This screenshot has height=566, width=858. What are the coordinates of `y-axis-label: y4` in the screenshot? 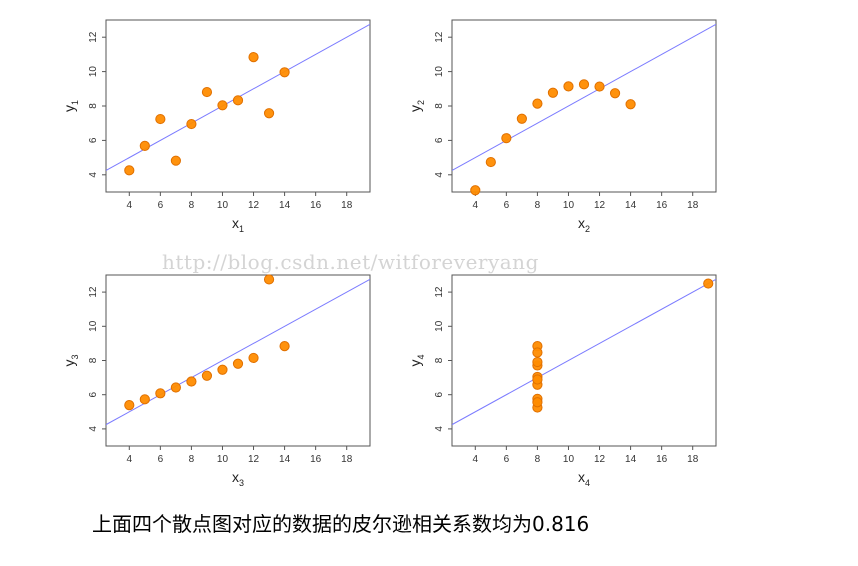 It's located at (416, 360).